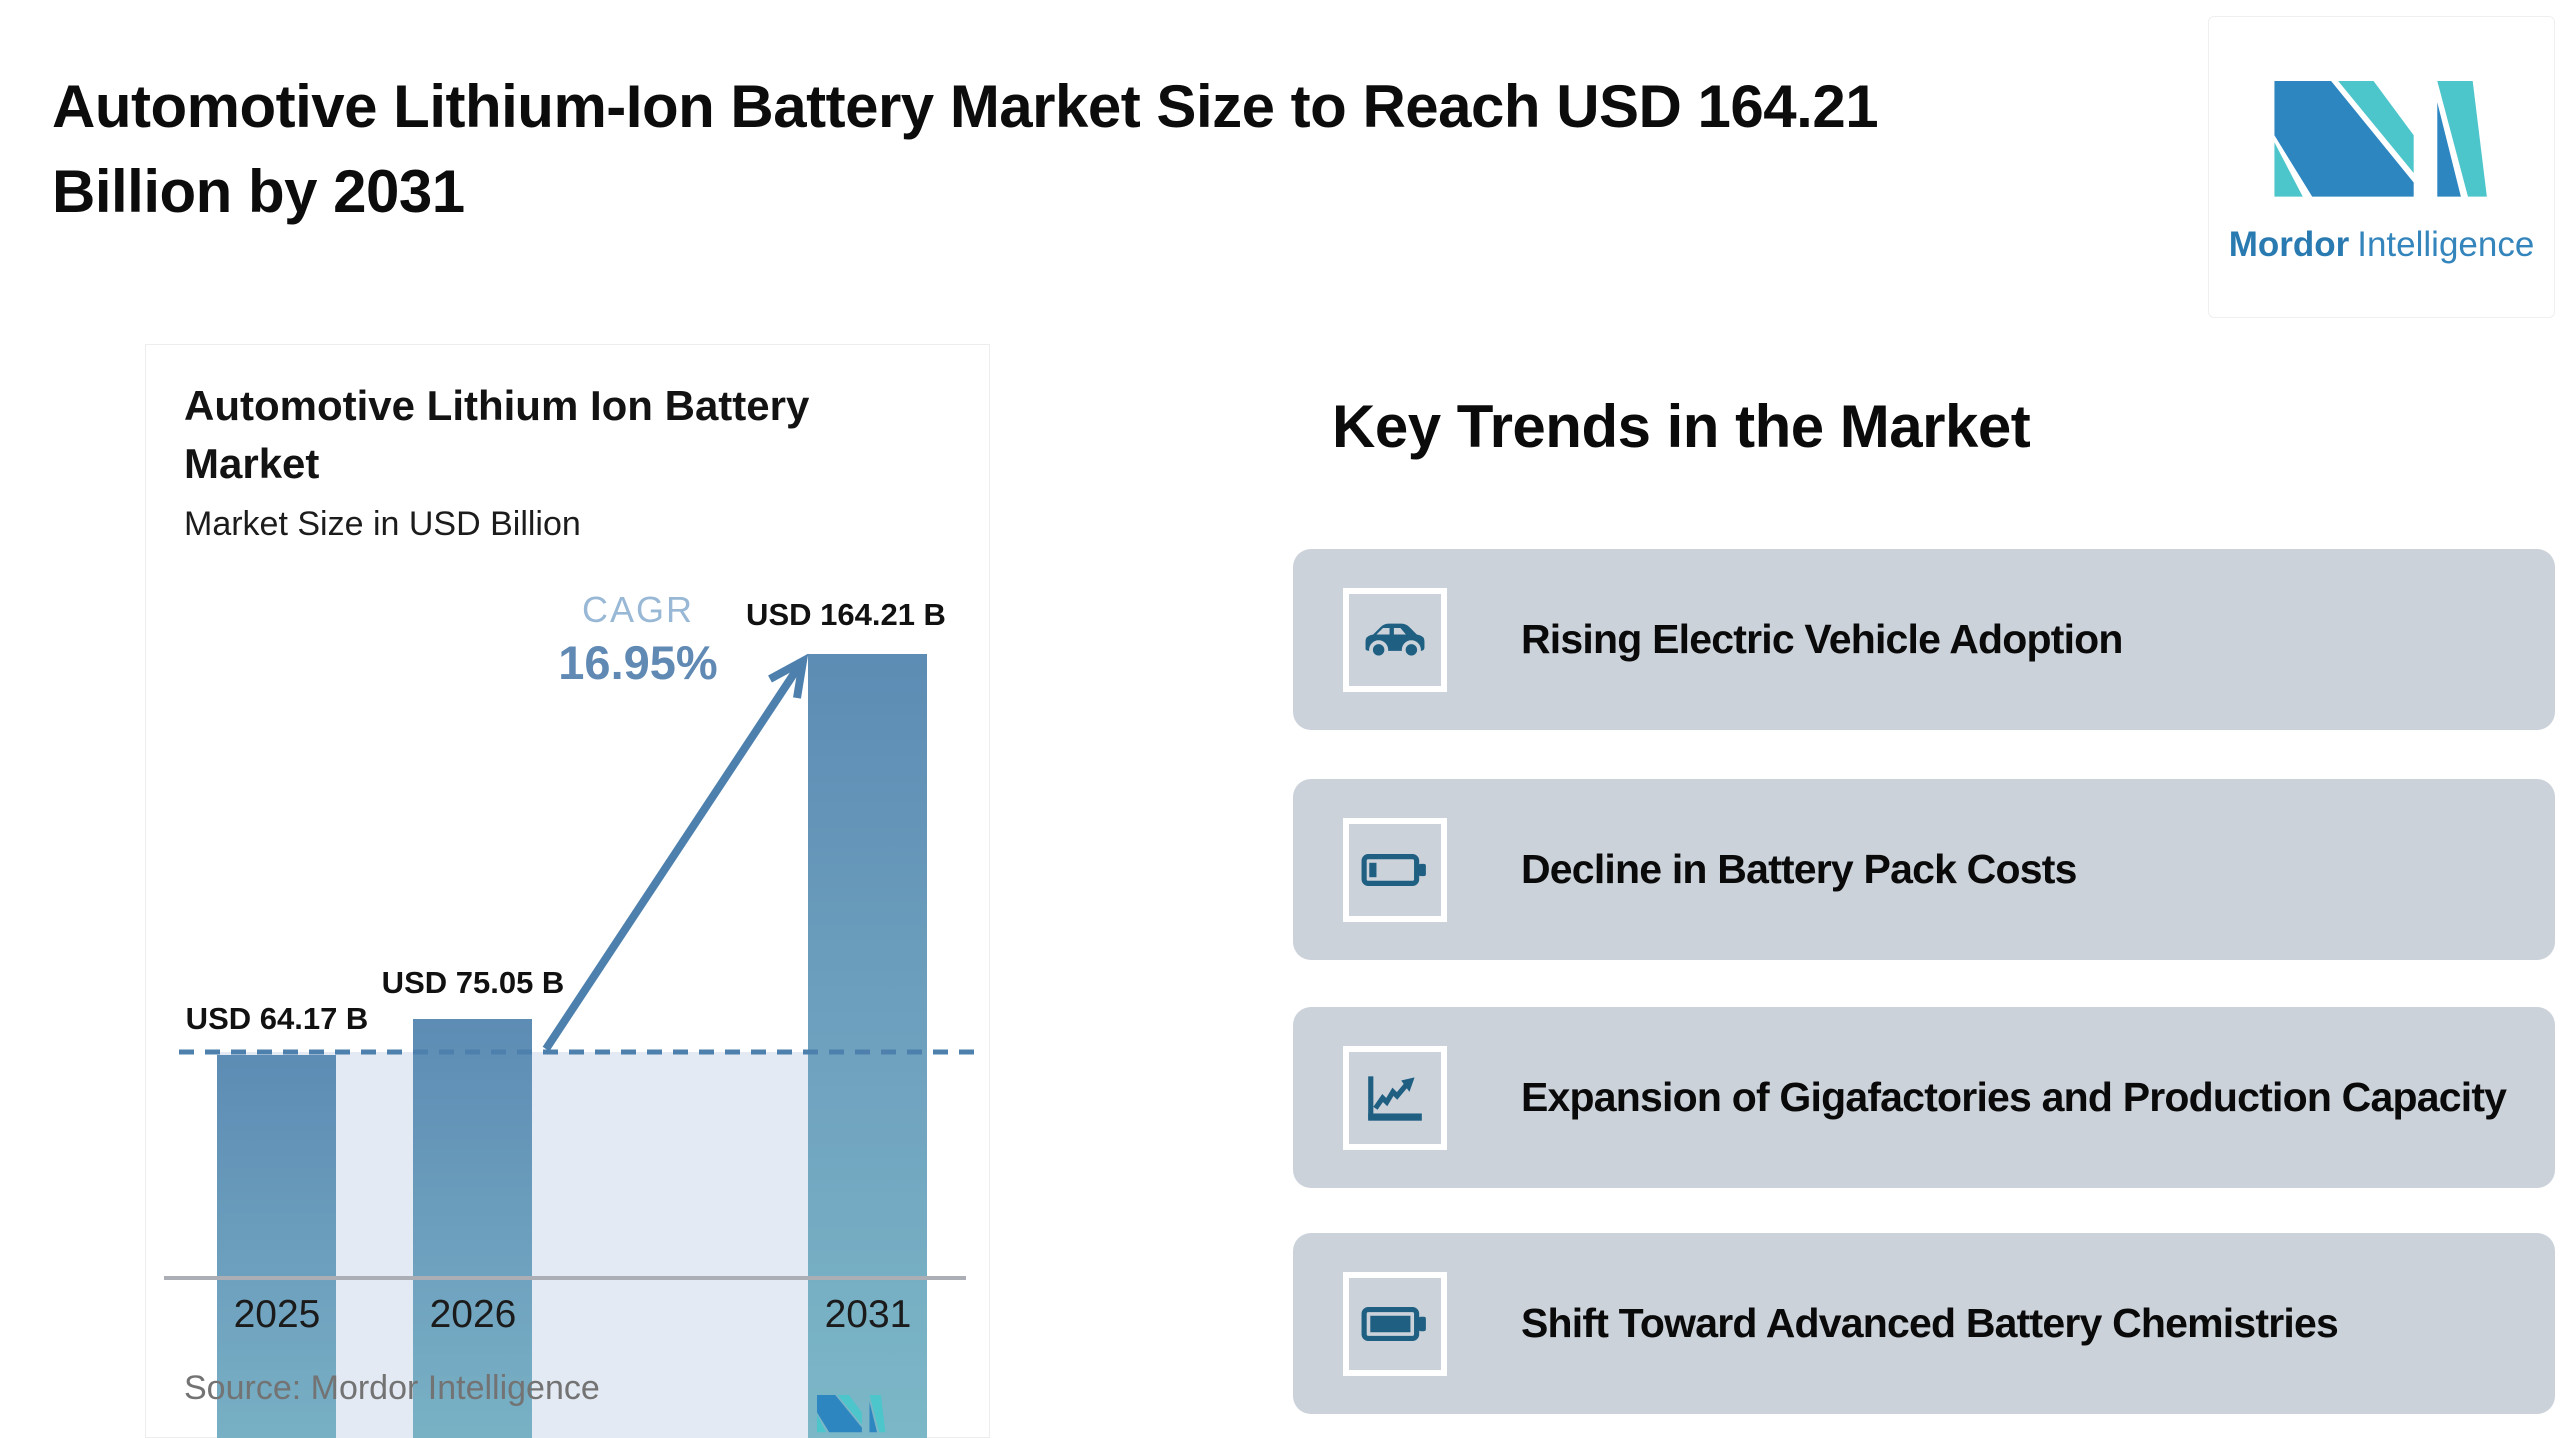  What do you see at coordinates (392, 1388) in the screenshot?
I see `source-attribution: Source: Mordor Intelligence` at bounding box center [392, 1388].